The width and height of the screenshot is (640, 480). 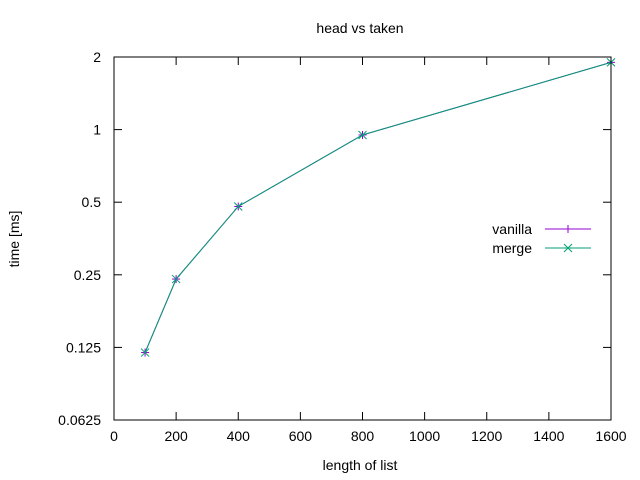 What do you see at coordinates (83, 347) in the screenshot?
I see `y-tick-label: 0.125` at bounding box center [83, 347].